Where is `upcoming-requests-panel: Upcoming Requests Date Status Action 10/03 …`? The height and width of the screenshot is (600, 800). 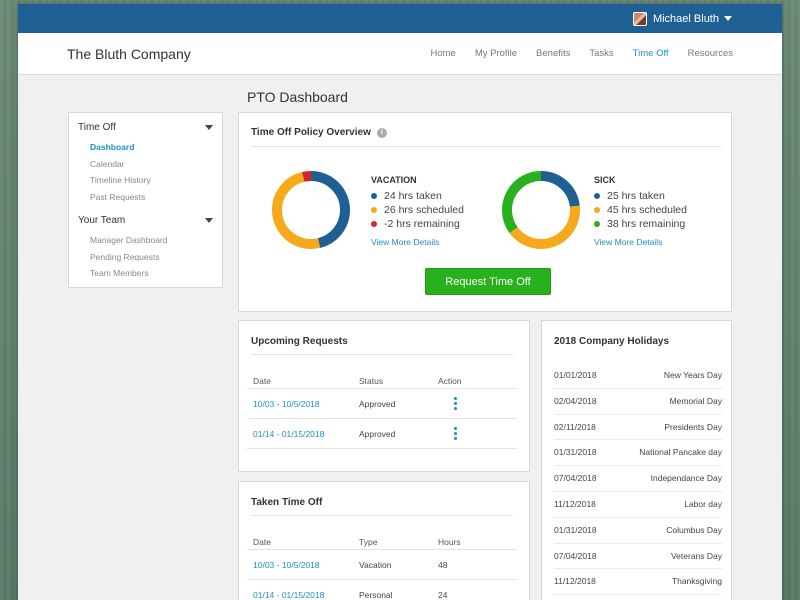
upcoming-requests-panel: Upcoming Requests Date Status Action 10/03 … is located at coordinates (384, 396).